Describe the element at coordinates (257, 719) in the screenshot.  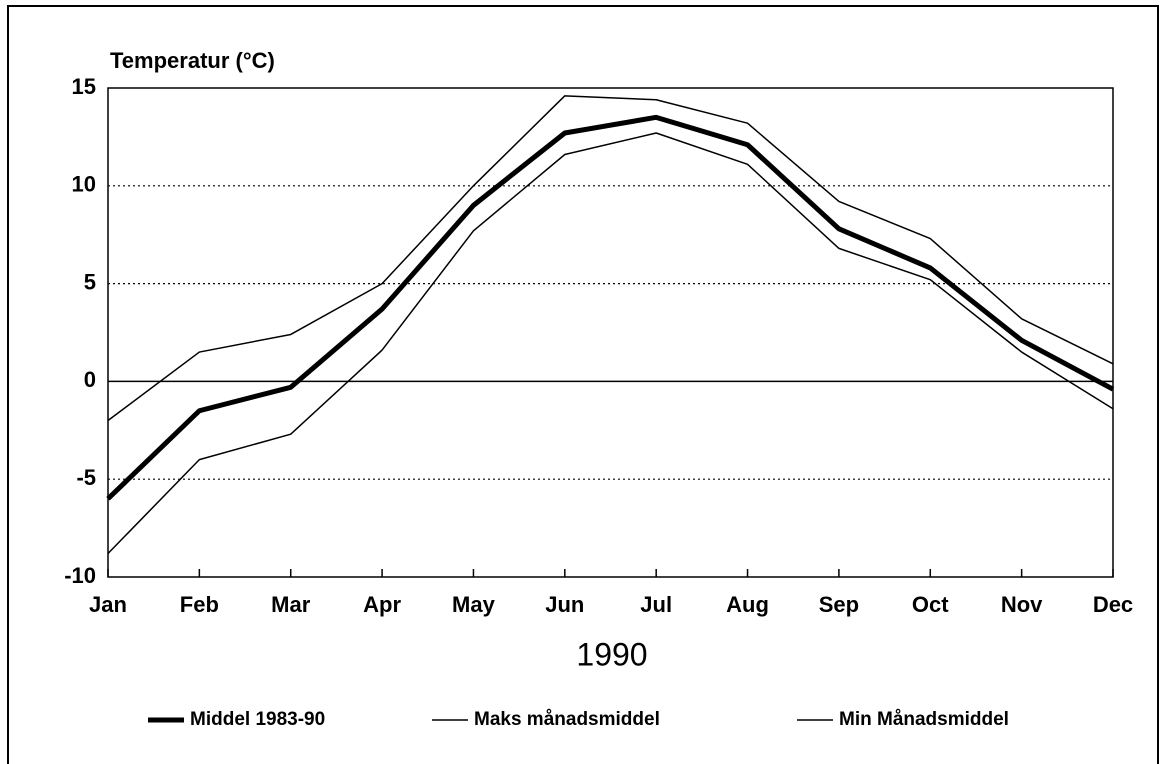
I see `legend-label: Middel 1983-90` at that location.